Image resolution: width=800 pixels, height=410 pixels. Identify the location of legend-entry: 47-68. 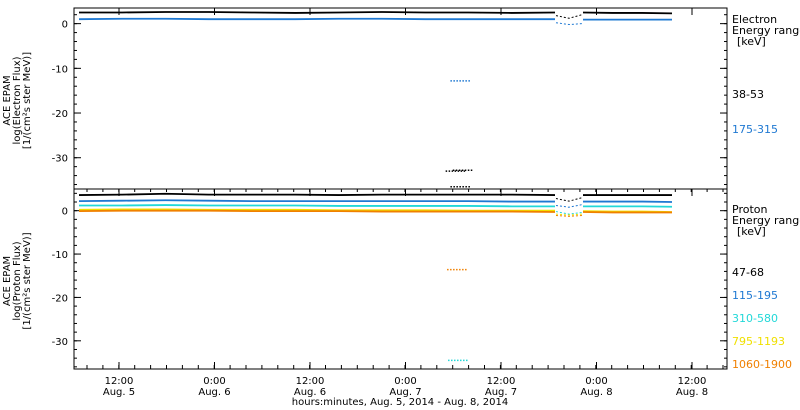
(748, 272).